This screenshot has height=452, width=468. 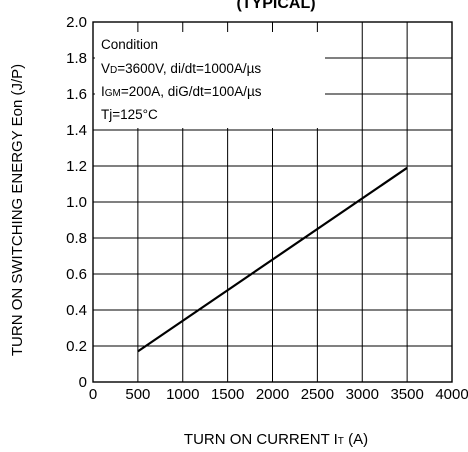 What do you see at coordinates (76, 274) in the screenshot?
I see `y-tick-label: 0.6` at bounding box center [76, 274].